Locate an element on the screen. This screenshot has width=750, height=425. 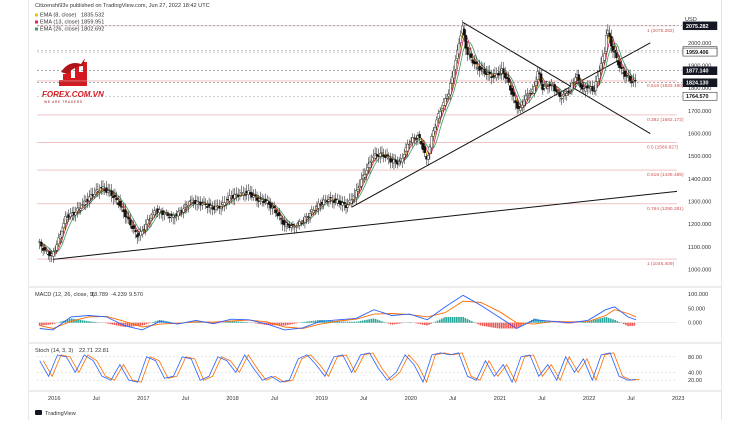
stoch-tick-label: 20.00 is located at coordinates (695, 381).